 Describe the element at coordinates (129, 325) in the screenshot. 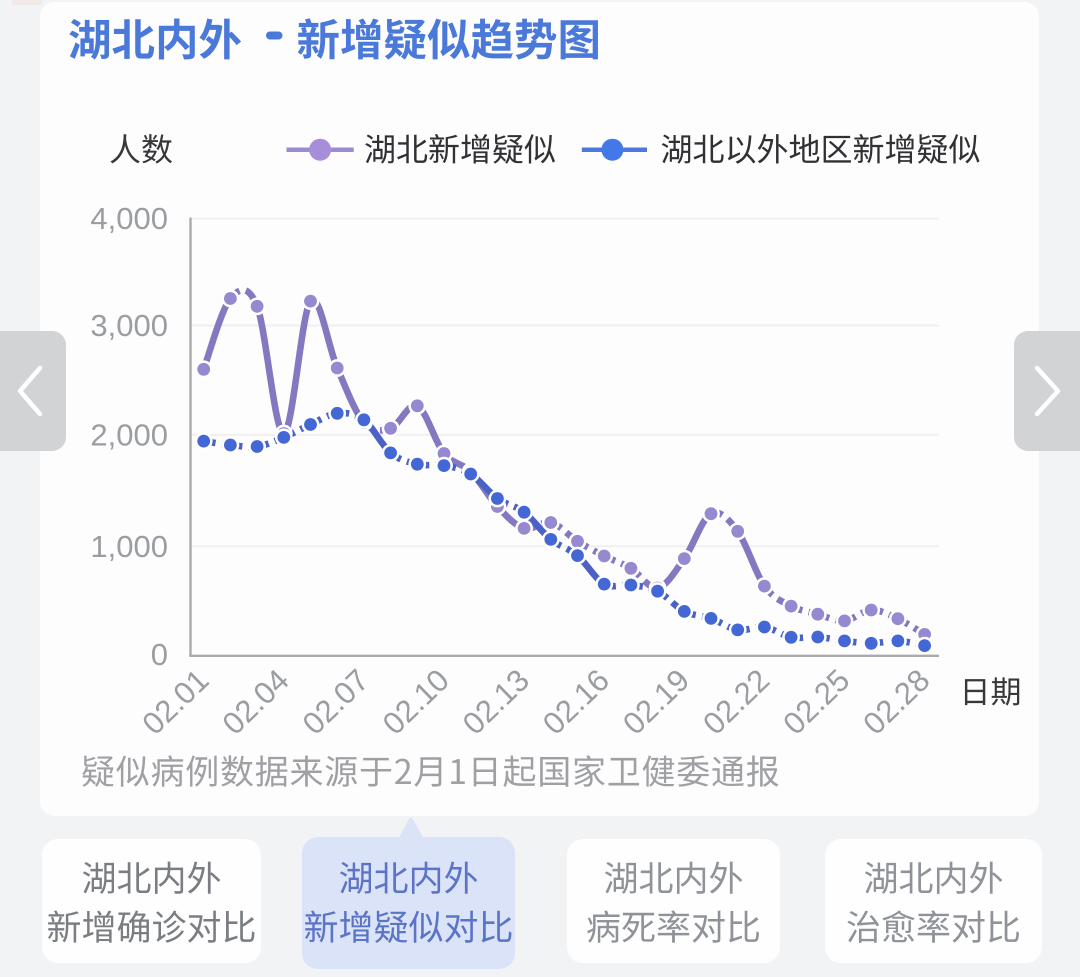

I see `svg-text: 3,000` at that location.